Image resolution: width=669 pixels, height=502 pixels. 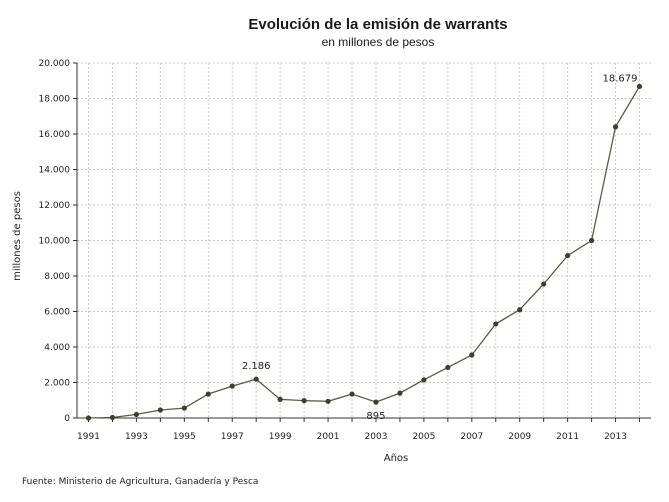 I want to click on x-tick-label: 2009, so click(x=519, y=437).